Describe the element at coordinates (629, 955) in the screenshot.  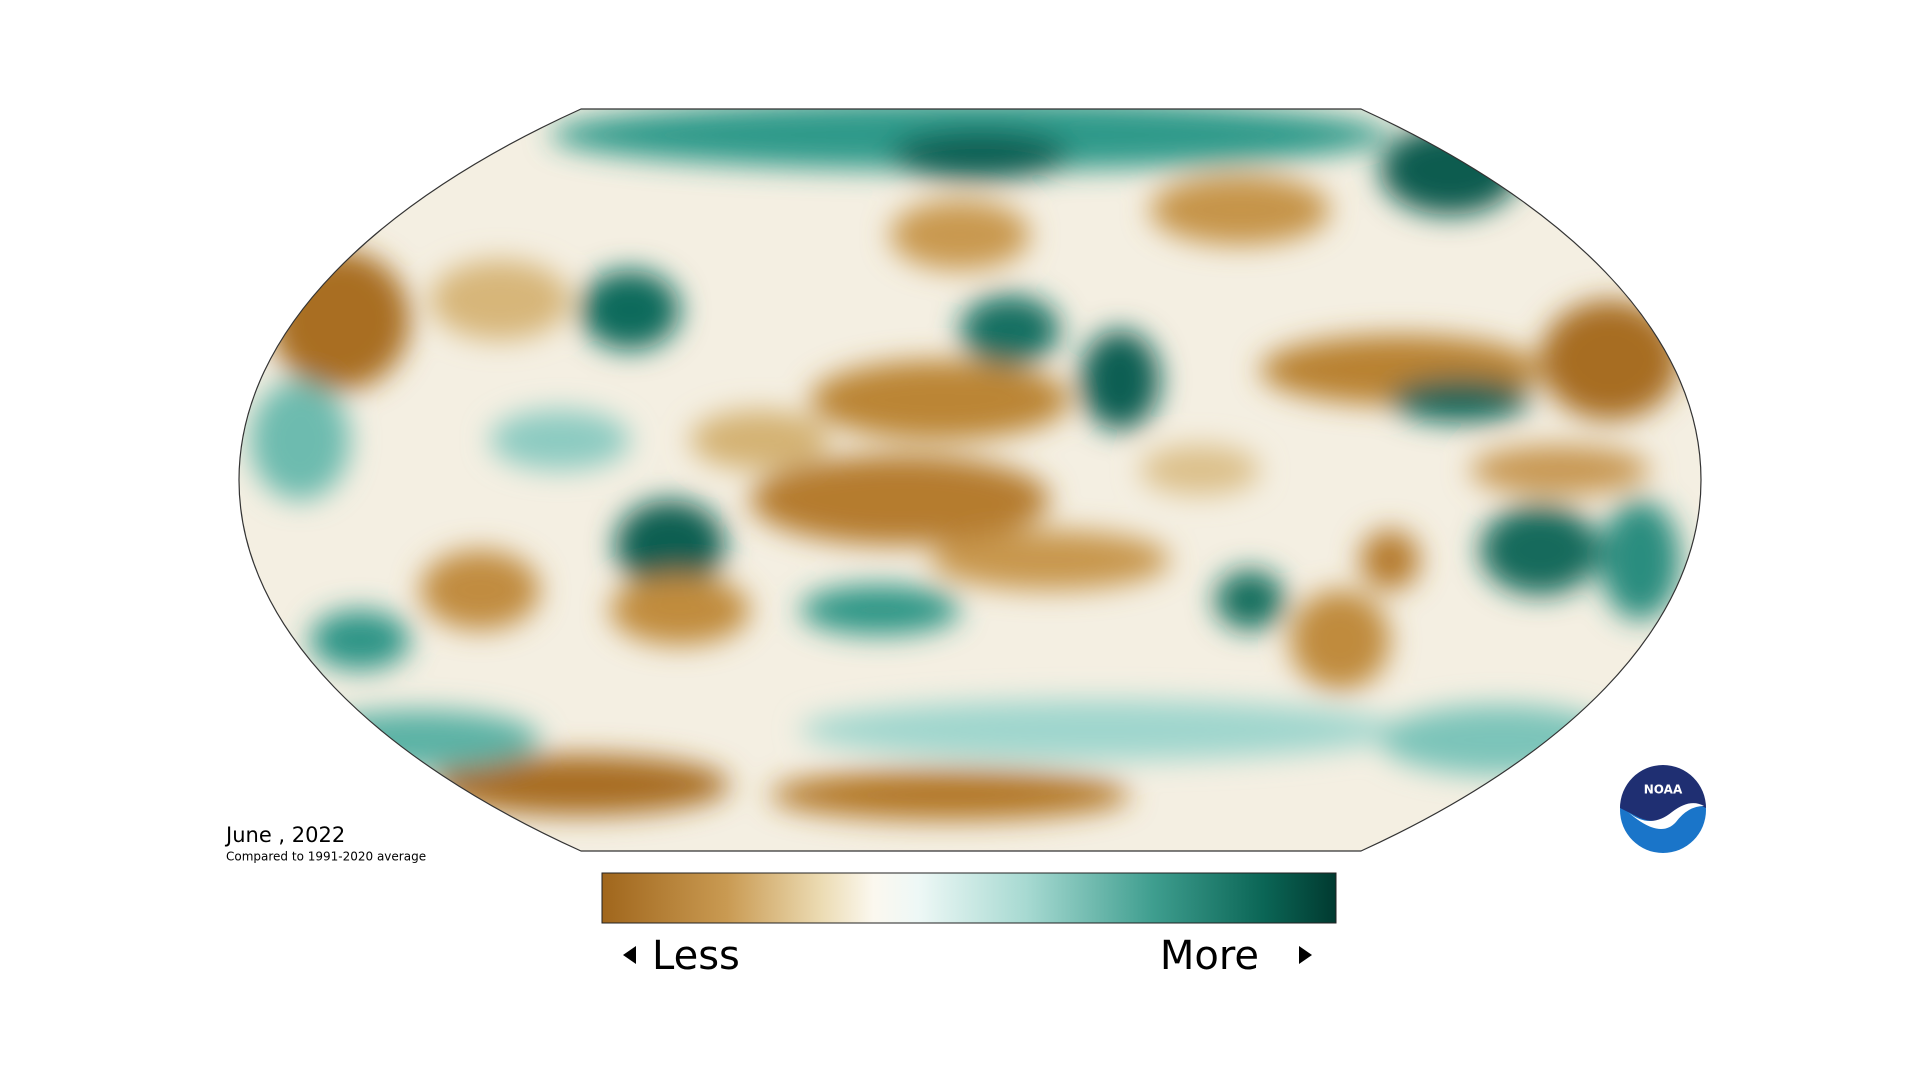
I see `less-arrow` at that location.